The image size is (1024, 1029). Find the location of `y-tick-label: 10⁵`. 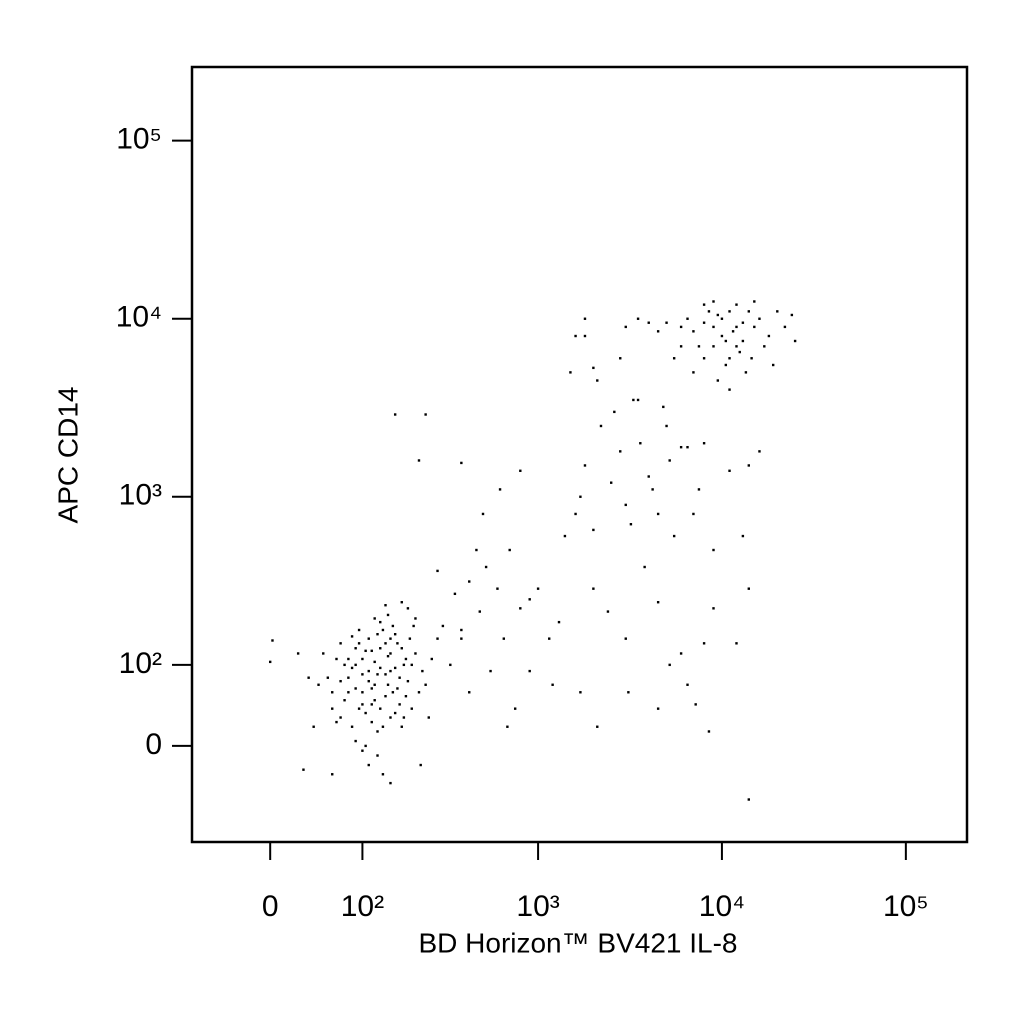

y-tick-label: 10⁵ is located at coordinates (139, 139).